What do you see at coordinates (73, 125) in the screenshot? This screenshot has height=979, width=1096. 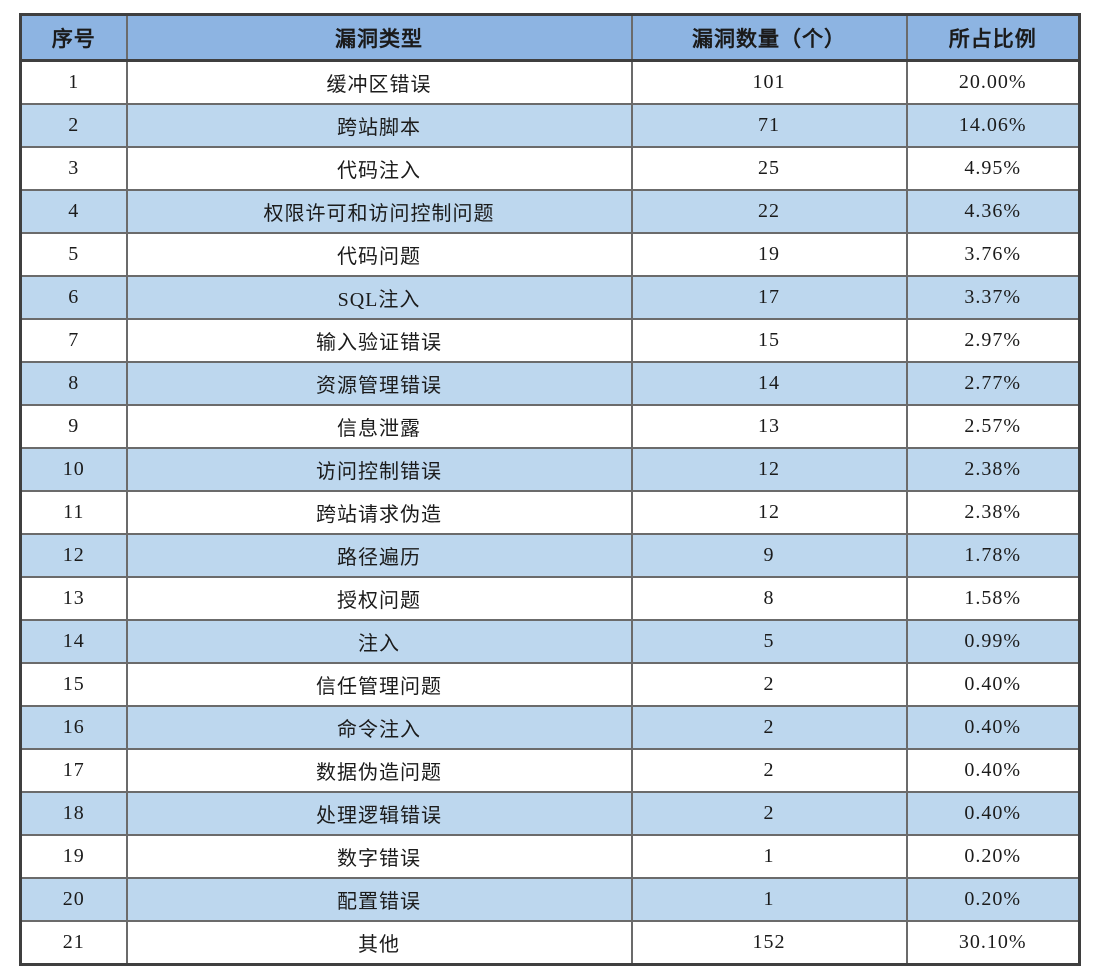 I see `cell-index: 2` at bounding box center [73, 125].